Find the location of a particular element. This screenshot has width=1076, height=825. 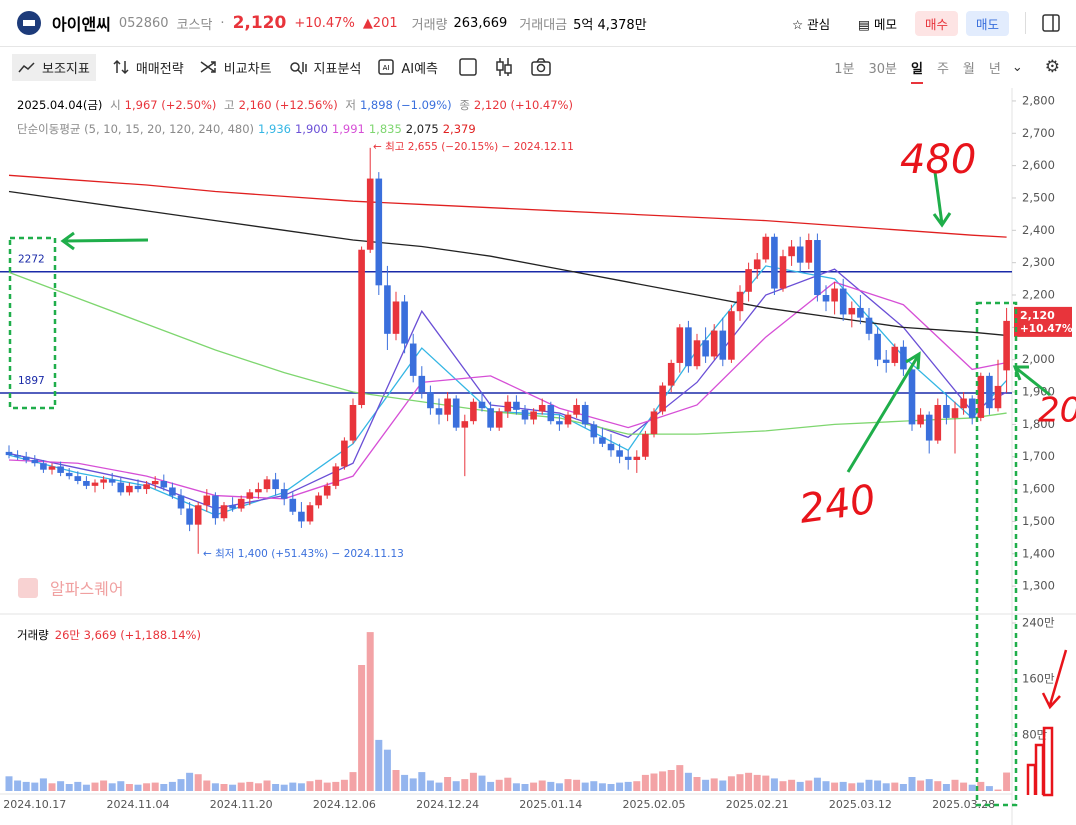

x-tick-label: 2025.03.28 is located at coordinates (963, 804).